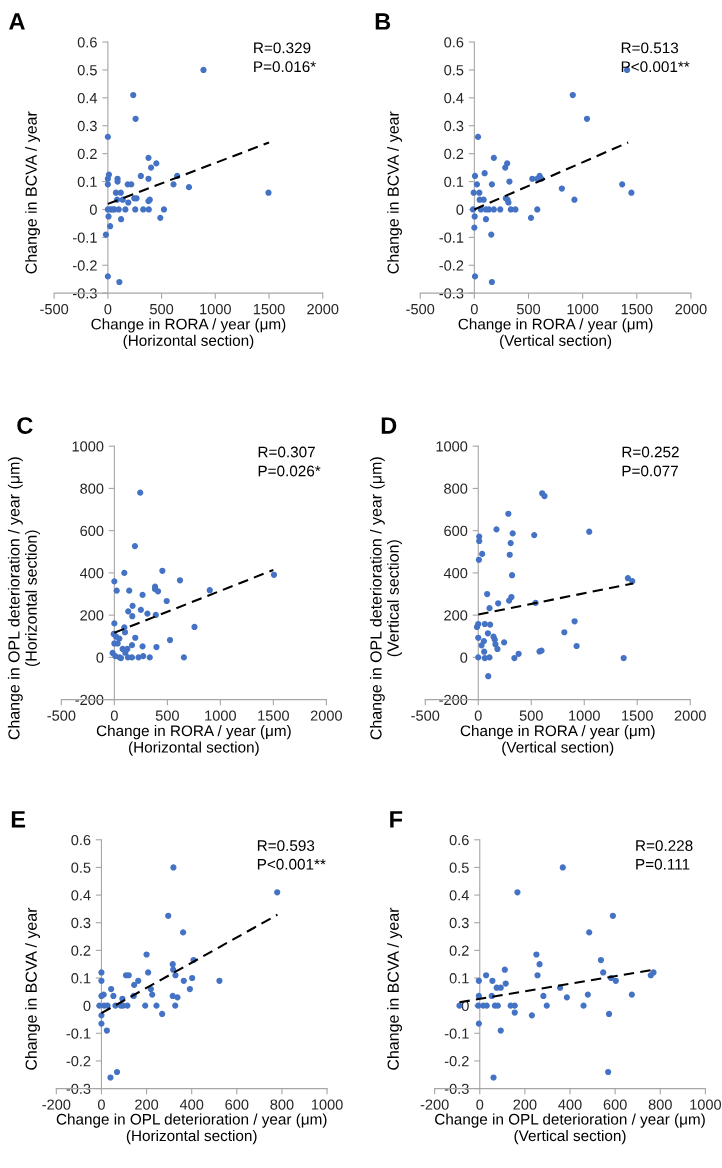 The height and width of the screenshot is (1168, 722). Describe the element at coordinates (25, 425) in the screenshot. I see `chart-title: C` at that location.